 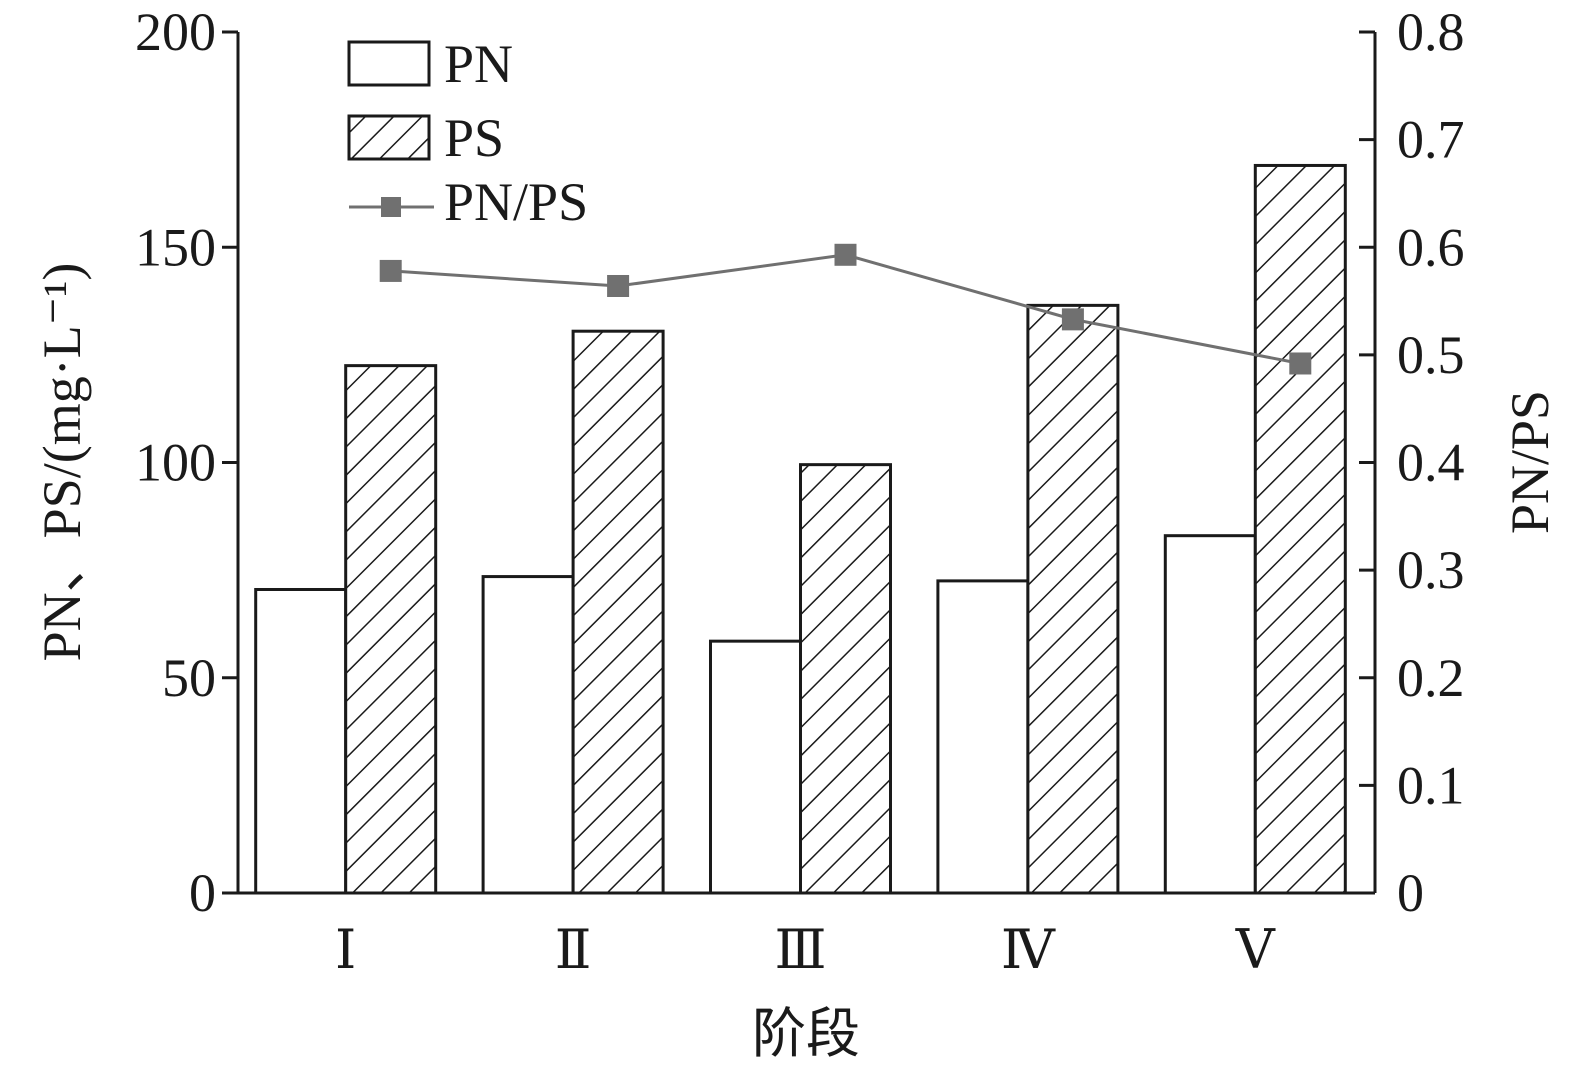 I want to click on legend-label-ratio: PN/PS, so click(x=516, y=202).